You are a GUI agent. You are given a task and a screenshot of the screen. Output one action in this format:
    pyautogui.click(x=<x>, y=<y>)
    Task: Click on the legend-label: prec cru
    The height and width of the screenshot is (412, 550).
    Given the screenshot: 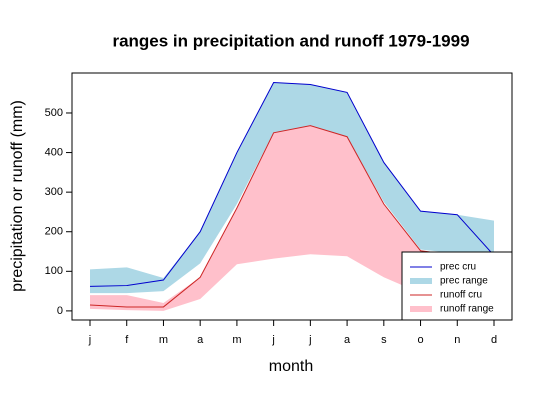 What is the action you would take?
    pyautogui.click(x=458, y=267)
    